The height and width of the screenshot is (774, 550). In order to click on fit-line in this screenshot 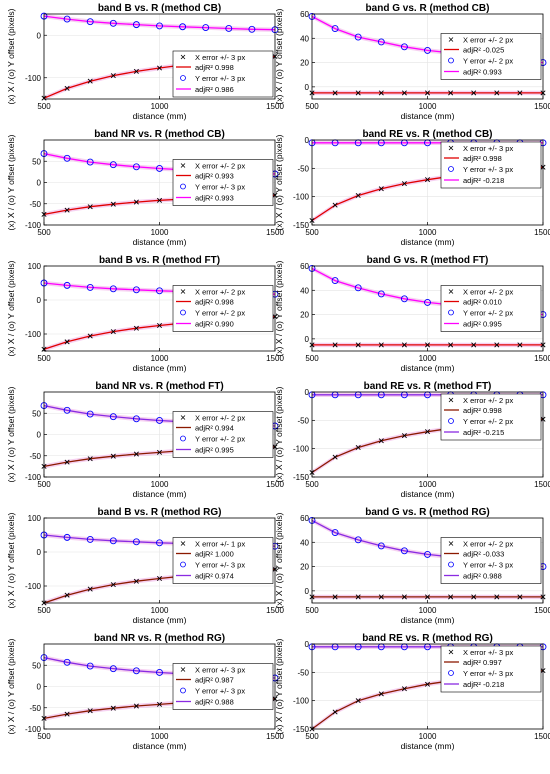, I will do `click(159, 23)`.